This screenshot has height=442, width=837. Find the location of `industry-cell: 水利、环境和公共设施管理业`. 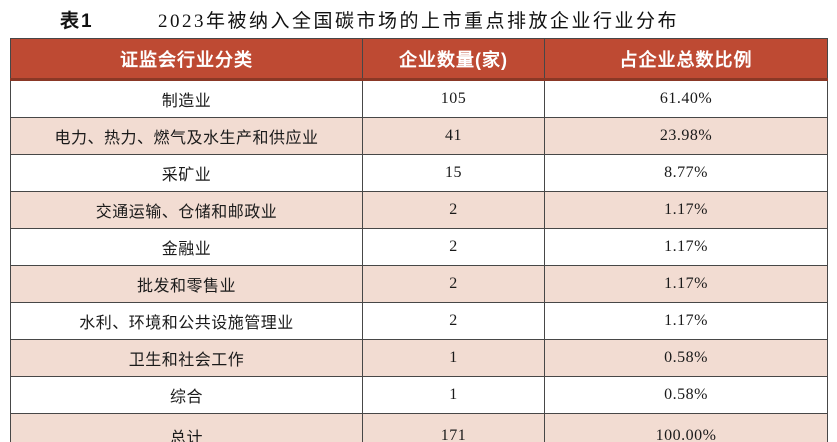

industry-cell: 水利、环境和公共设施管理业 is located at coordinates (186, 321).